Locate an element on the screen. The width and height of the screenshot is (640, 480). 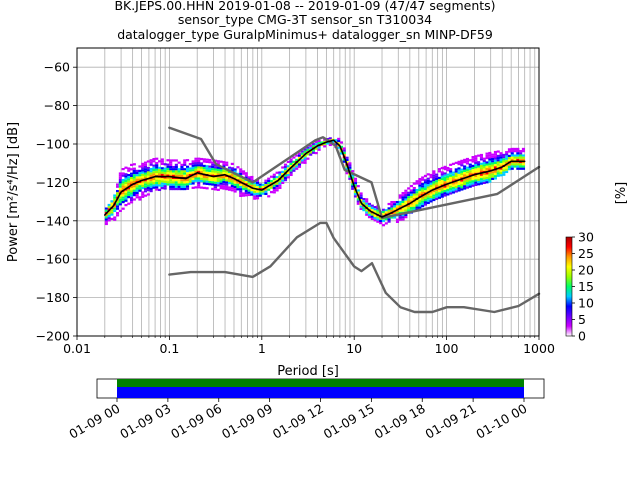
time-tick-label: 01-09 03 is located at coordinates (145, 421).